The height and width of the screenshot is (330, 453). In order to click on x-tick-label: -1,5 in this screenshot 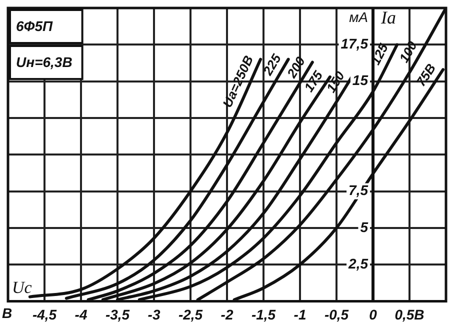, I will do `click(263, 314)`.